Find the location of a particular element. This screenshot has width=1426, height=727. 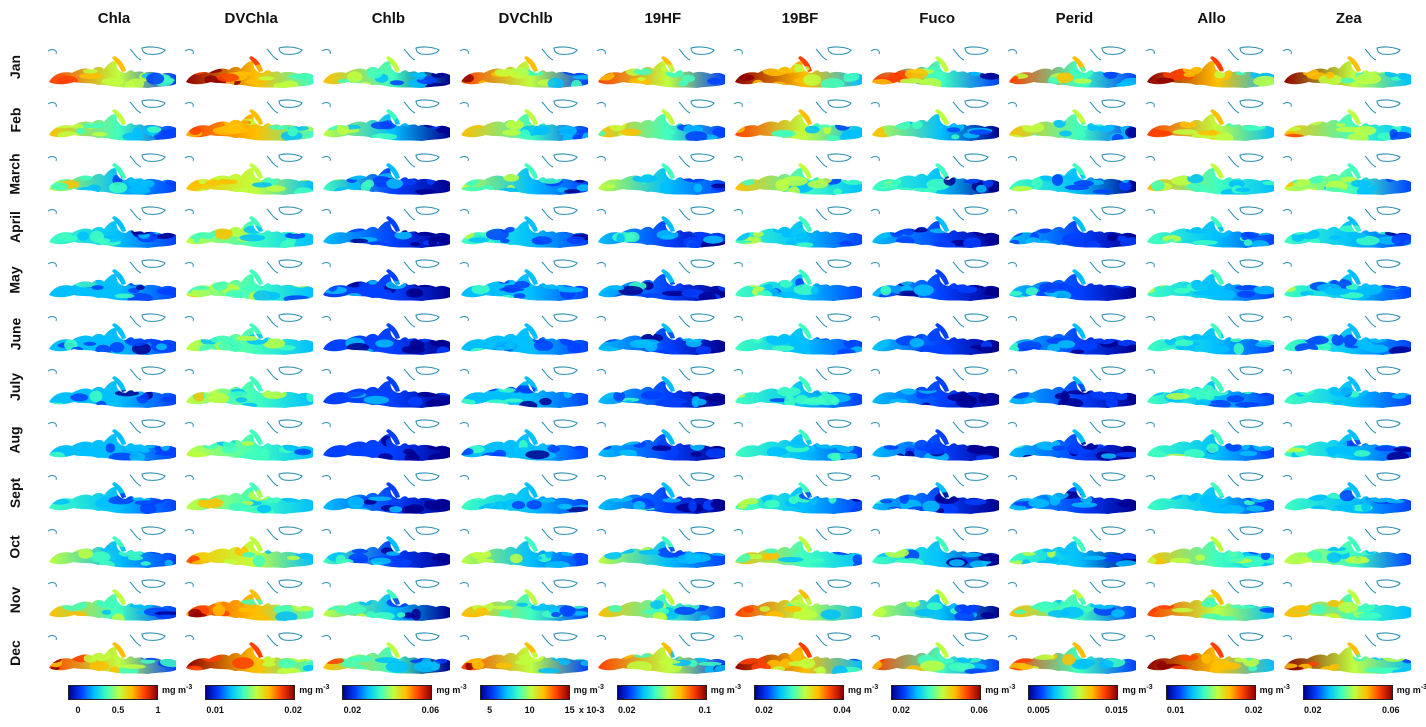

colorbar-tick: 10 is located at coordinates (529, 710).